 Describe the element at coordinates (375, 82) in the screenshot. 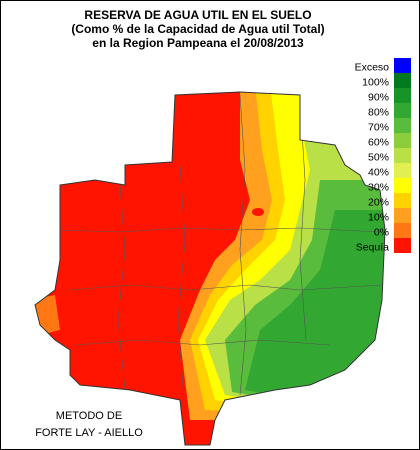

I see `legend-label: 100%` at that location.